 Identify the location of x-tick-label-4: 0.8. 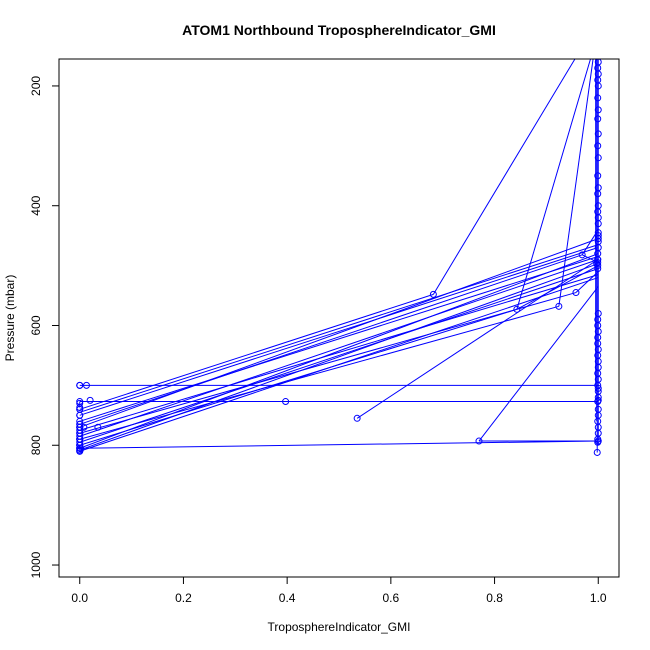
(494, 598).